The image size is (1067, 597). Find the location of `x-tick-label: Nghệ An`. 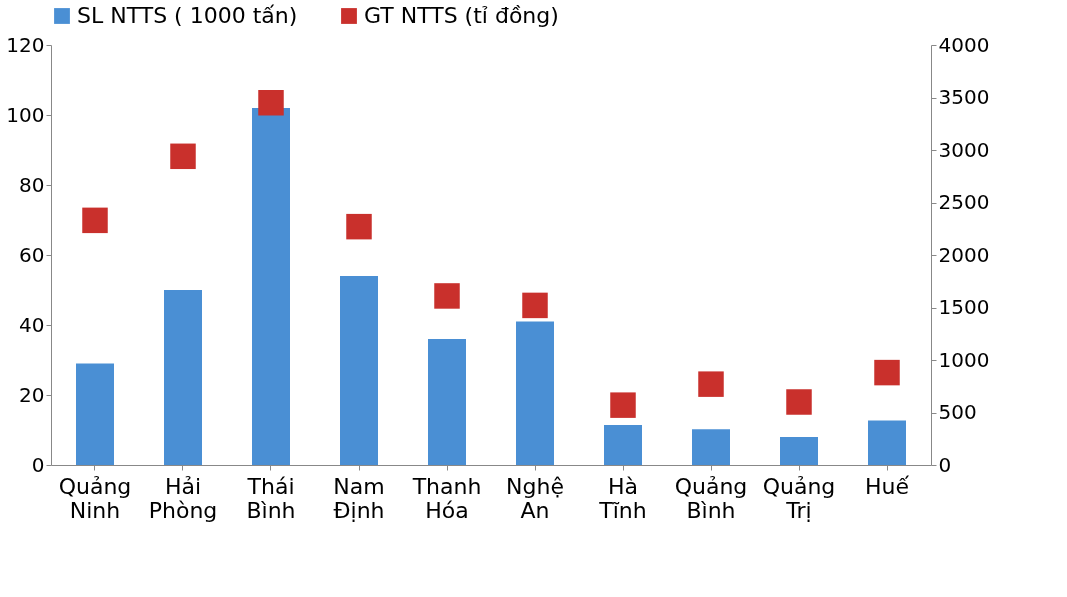

x-tick-label: Nghệ An is located at coordinates (535, 498).